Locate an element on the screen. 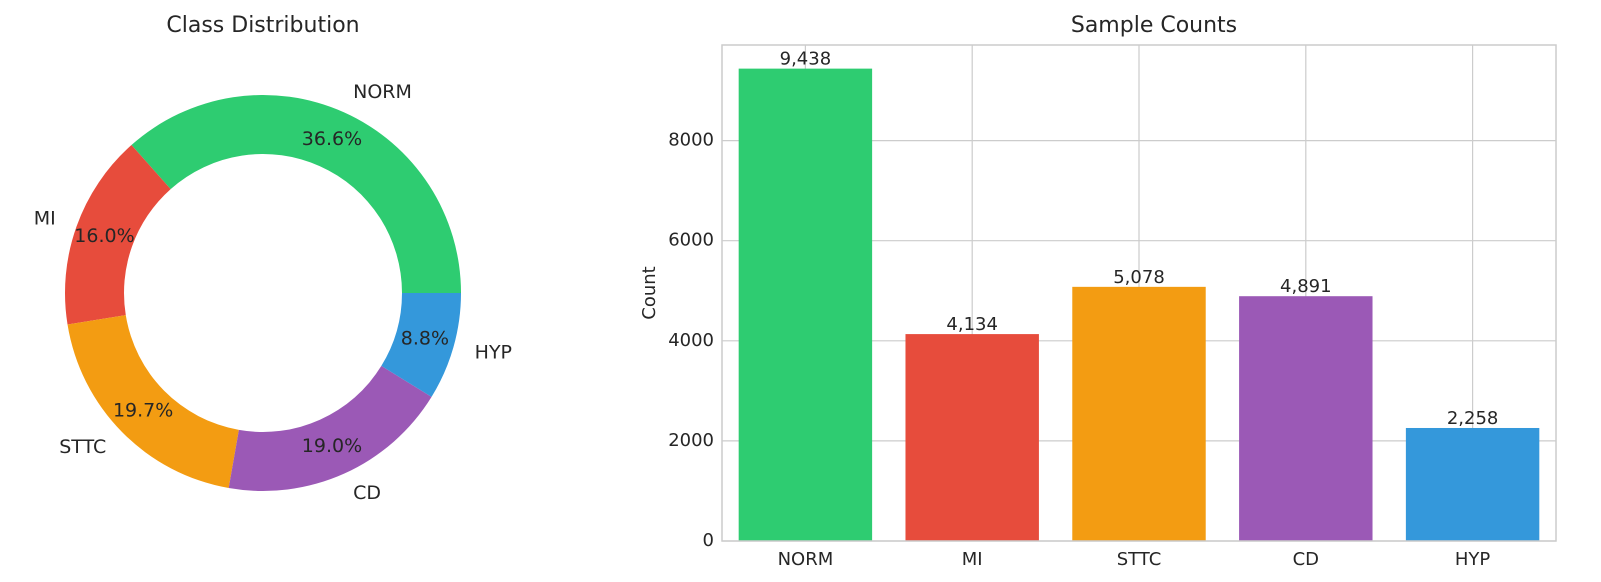 The image size is (1601, 582). bar-chart-y-tick-label: 4000 is located at coordinates (691, 340).